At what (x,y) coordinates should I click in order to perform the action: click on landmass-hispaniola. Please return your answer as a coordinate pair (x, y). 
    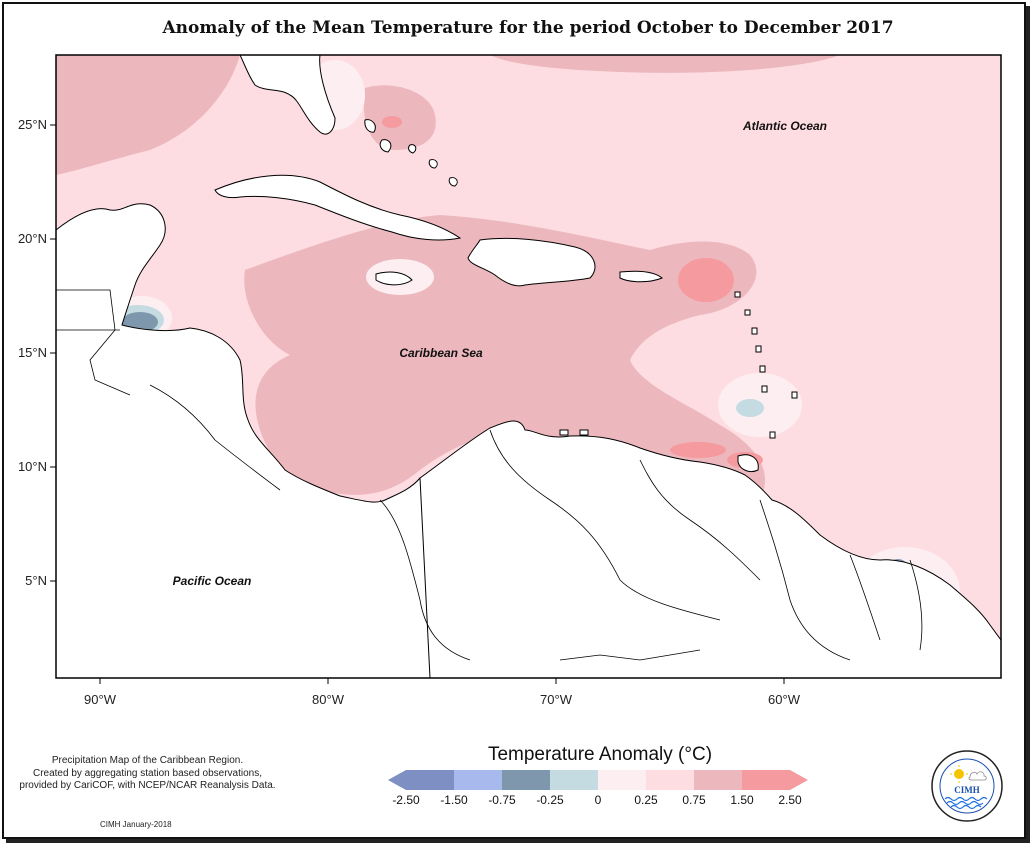
    Looking at the image, I should click on (531, 262).